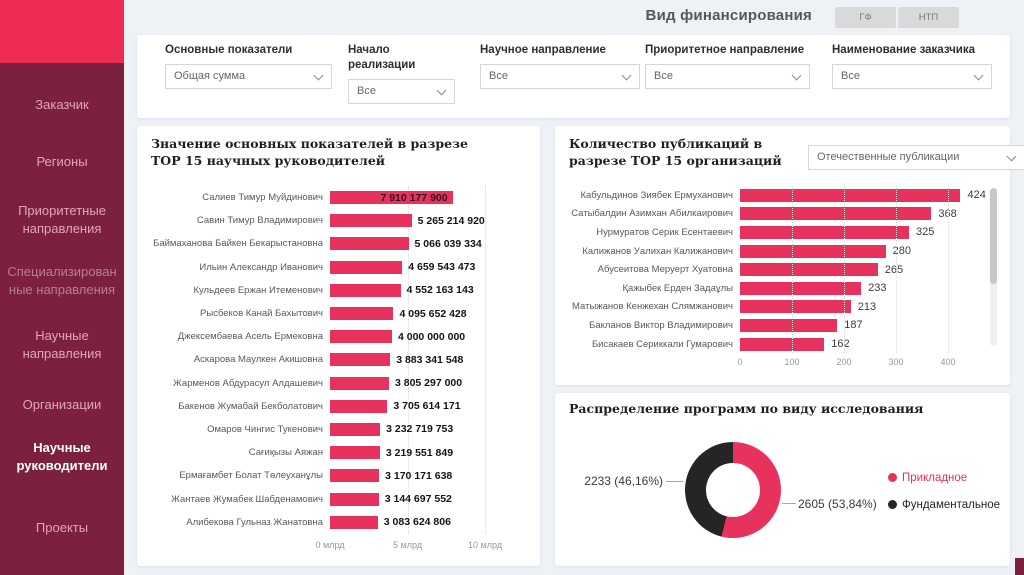 The image size is (1024, 575). I want to click on sidebar-item-4: Специализированные направления, so click(62, 280).